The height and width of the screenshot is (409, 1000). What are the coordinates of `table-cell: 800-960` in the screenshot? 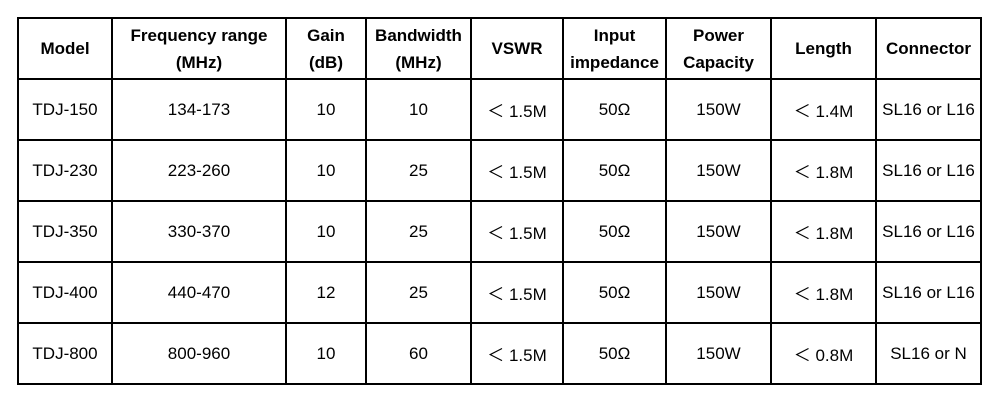 It's located at (199, 353).